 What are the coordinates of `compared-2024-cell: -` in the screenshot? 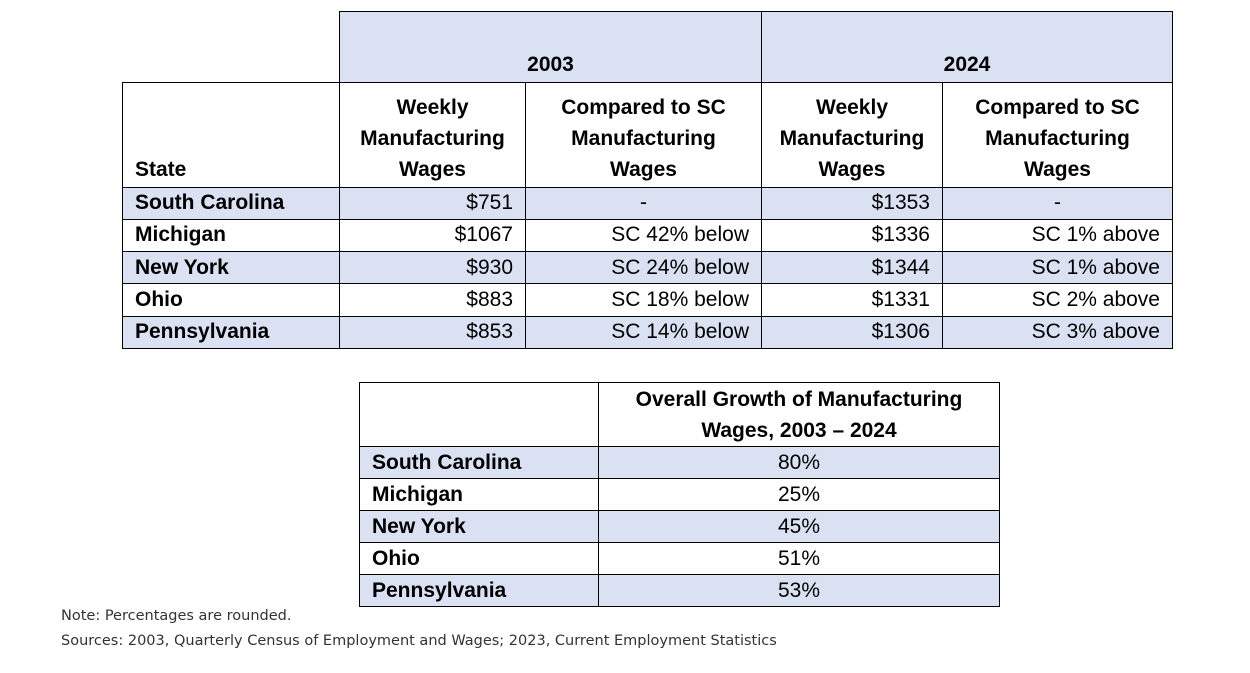 It's located at (1057, 203).